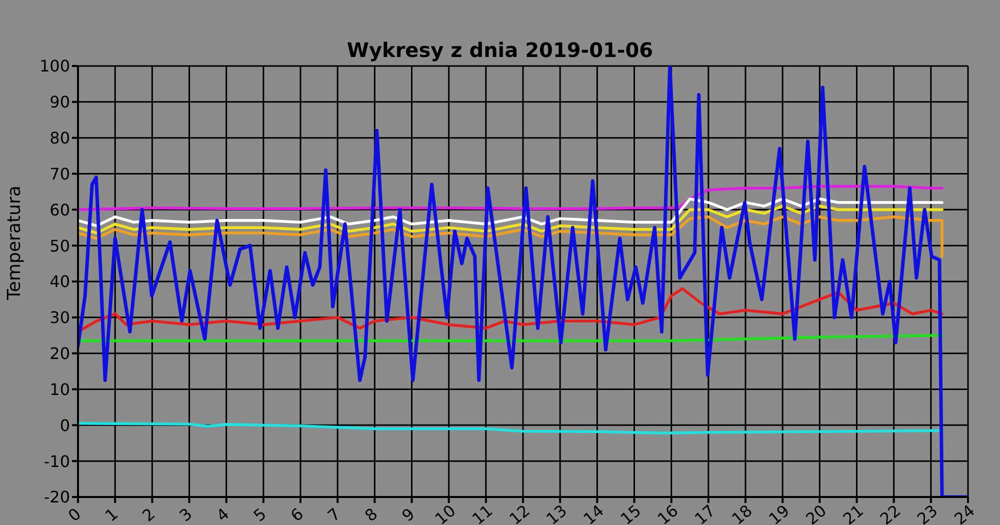 The width and height of the screenshot is (1000, 525). Describe the element at coordinates (779, 512) in the screenshot. I see `x-tick-label: 19` at that location.